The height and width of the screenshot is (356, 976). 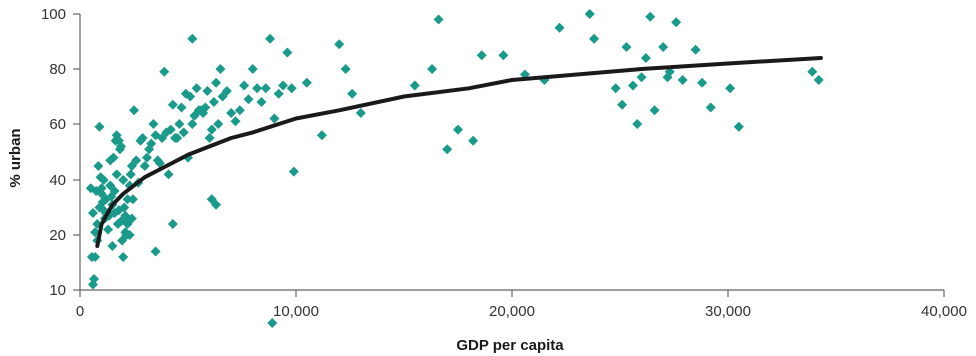 I want to click on x-tick-label: 10,000, so click(x=296, y=311).